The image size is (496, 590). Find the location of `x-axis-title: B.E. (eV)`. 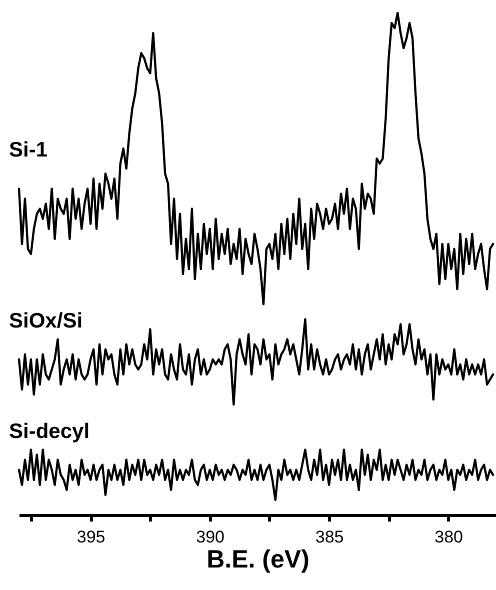

x-axis-title: B.E. (eV) is located at coordinates (258, 560).